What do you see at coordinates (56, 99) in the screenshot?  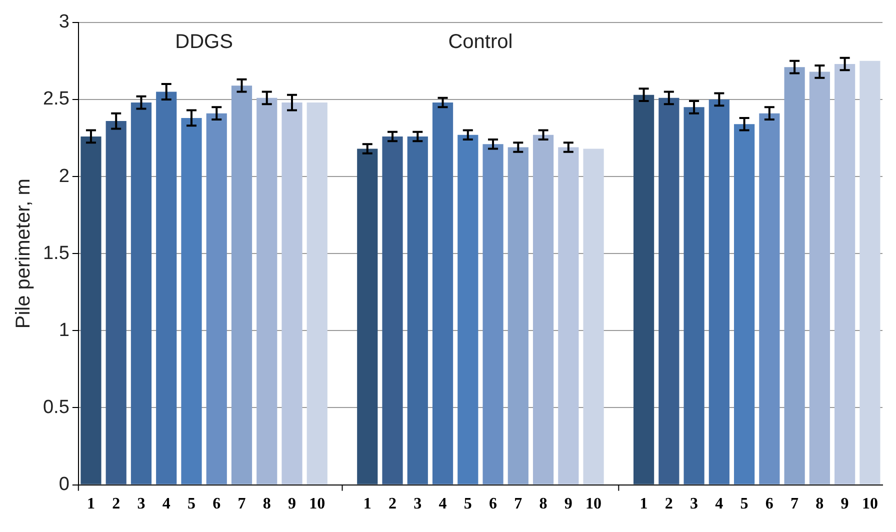 I see `y-tick-label: 2.5` at bounding box center [56, 99].